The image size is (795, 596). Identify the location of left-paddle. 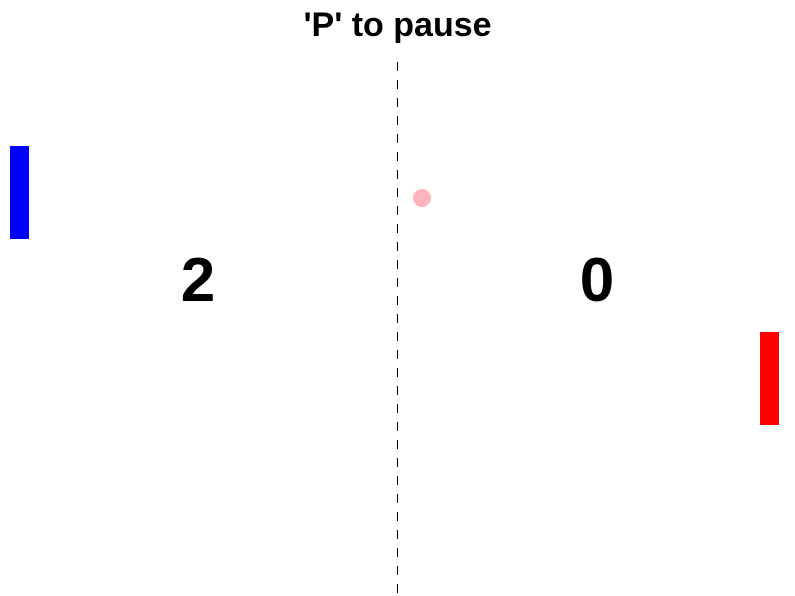
(19, 192).